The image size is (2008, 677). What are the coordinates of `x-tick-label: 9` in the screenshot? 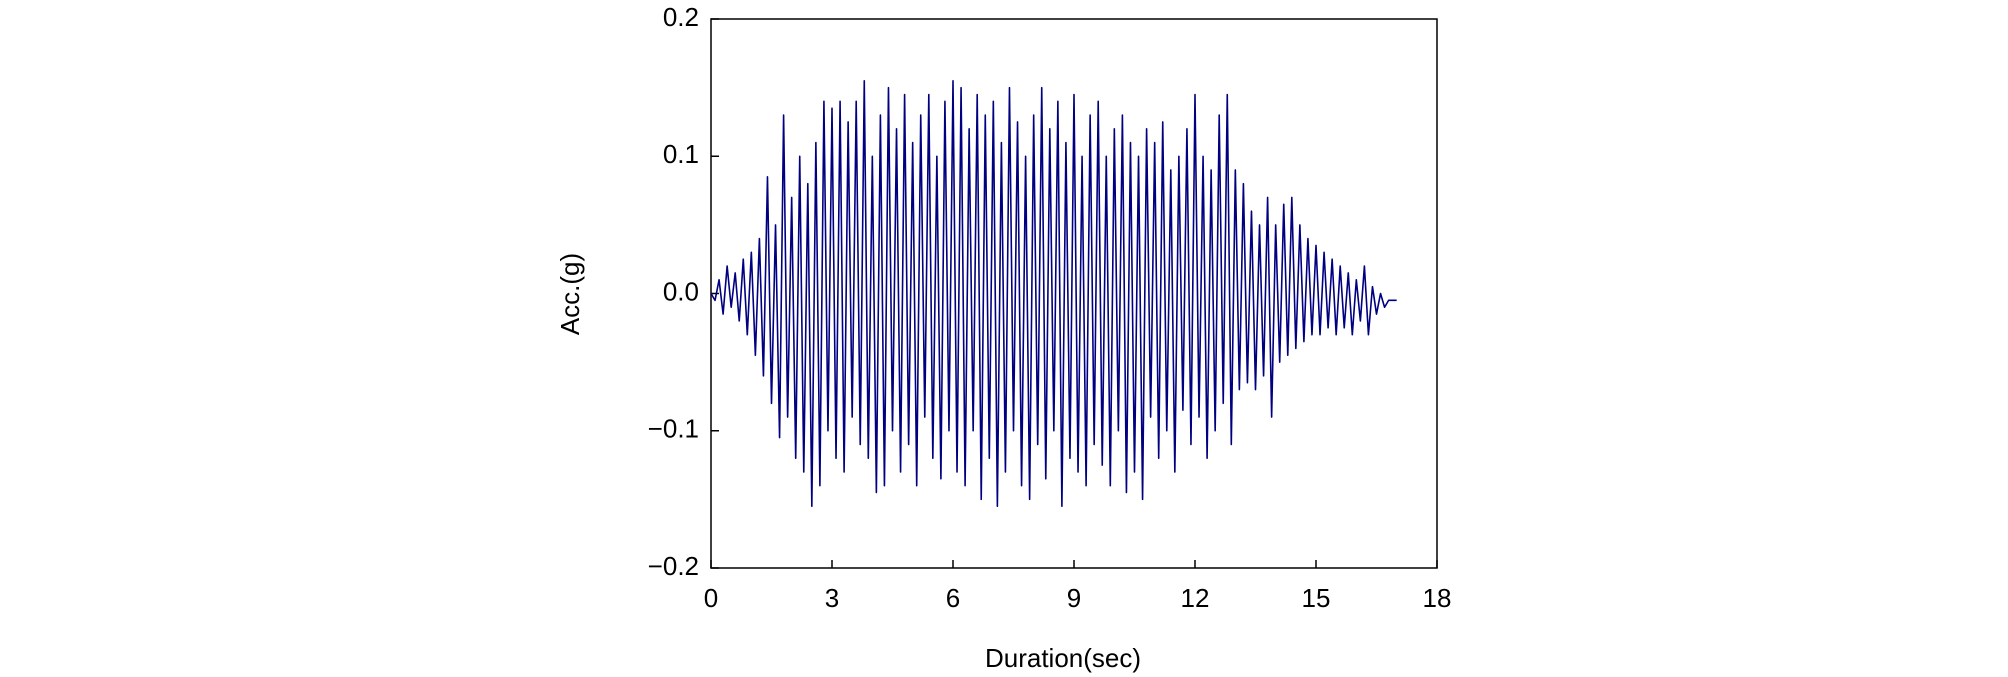 It's located at (1074, 598).